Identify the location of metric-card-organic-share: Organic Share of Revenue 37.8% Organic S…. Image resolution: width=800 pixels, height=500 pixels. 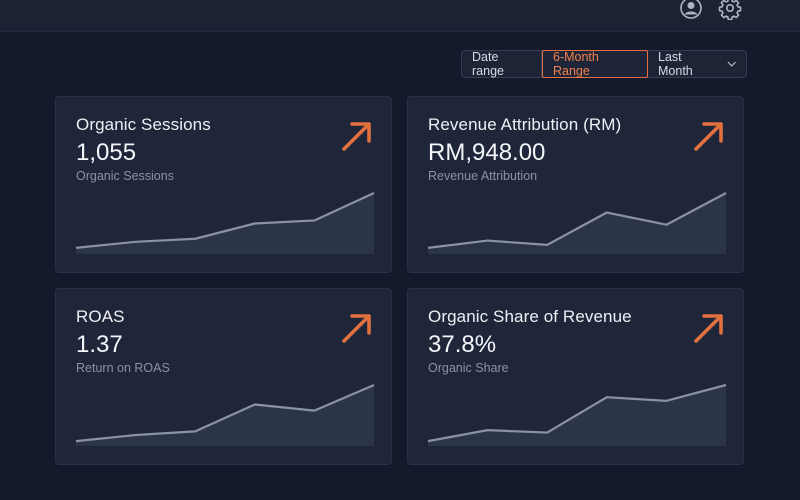
(575, 376).